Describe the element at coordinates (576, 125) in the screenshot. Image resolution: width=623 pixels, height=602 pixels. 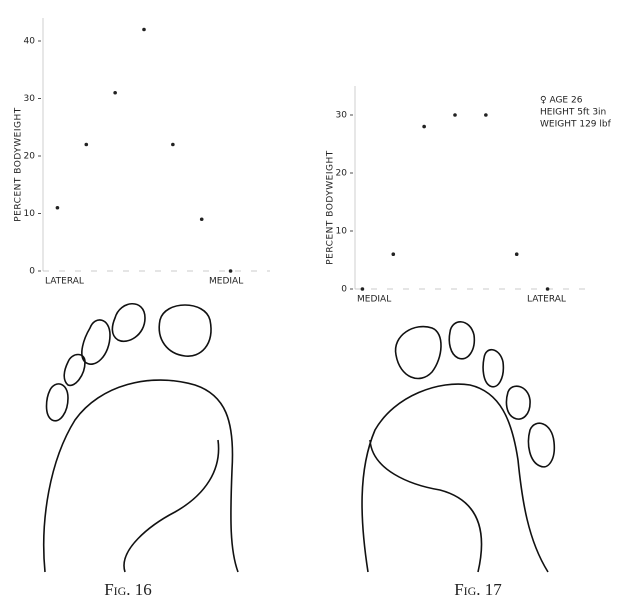
I see `annotation: WEIGHT 129 lbf` at that location.